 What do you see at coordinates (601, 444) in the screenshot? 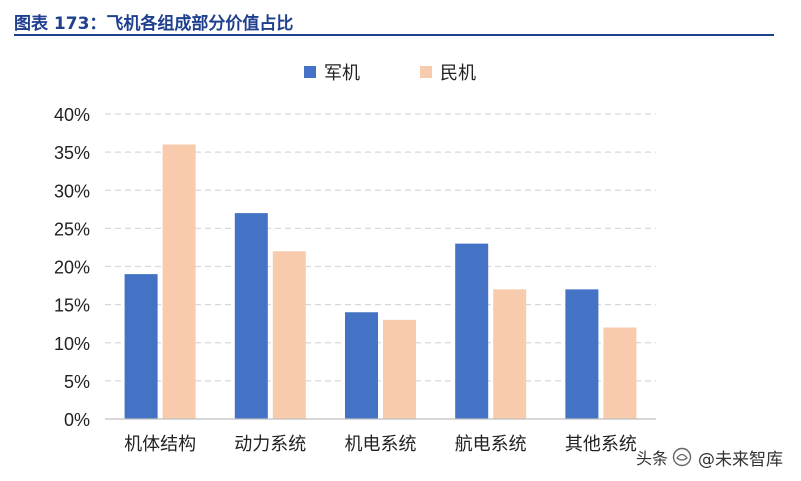
I see `x-tick-label: 其他系统` at bounding box center [601, 444].